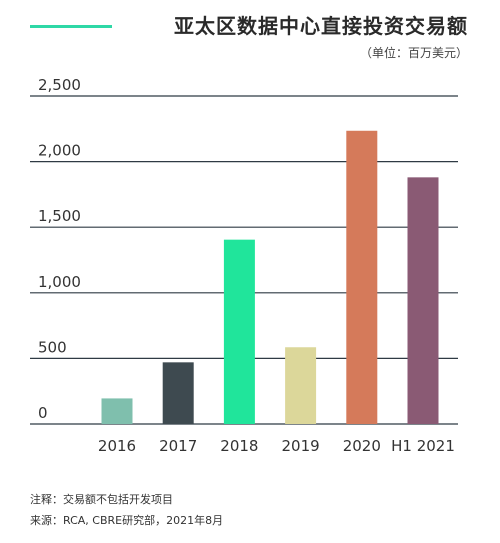  What do you see at coordinates (362, 277) in the screenshot?
I see `bar-2020` at bounding box center [362, 277].